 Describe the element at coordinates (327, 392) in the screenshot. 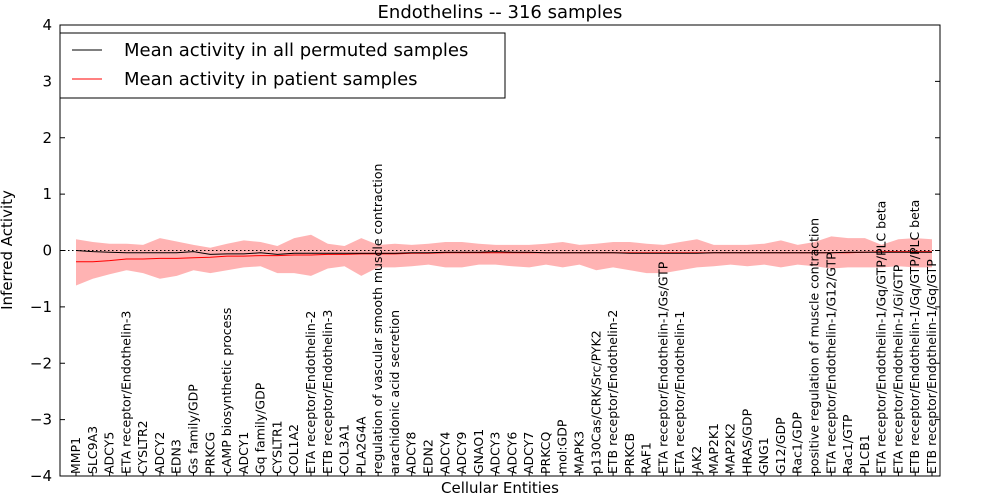

I see `x-tick-label: ETB receptor/Endothelin-3` at that location.